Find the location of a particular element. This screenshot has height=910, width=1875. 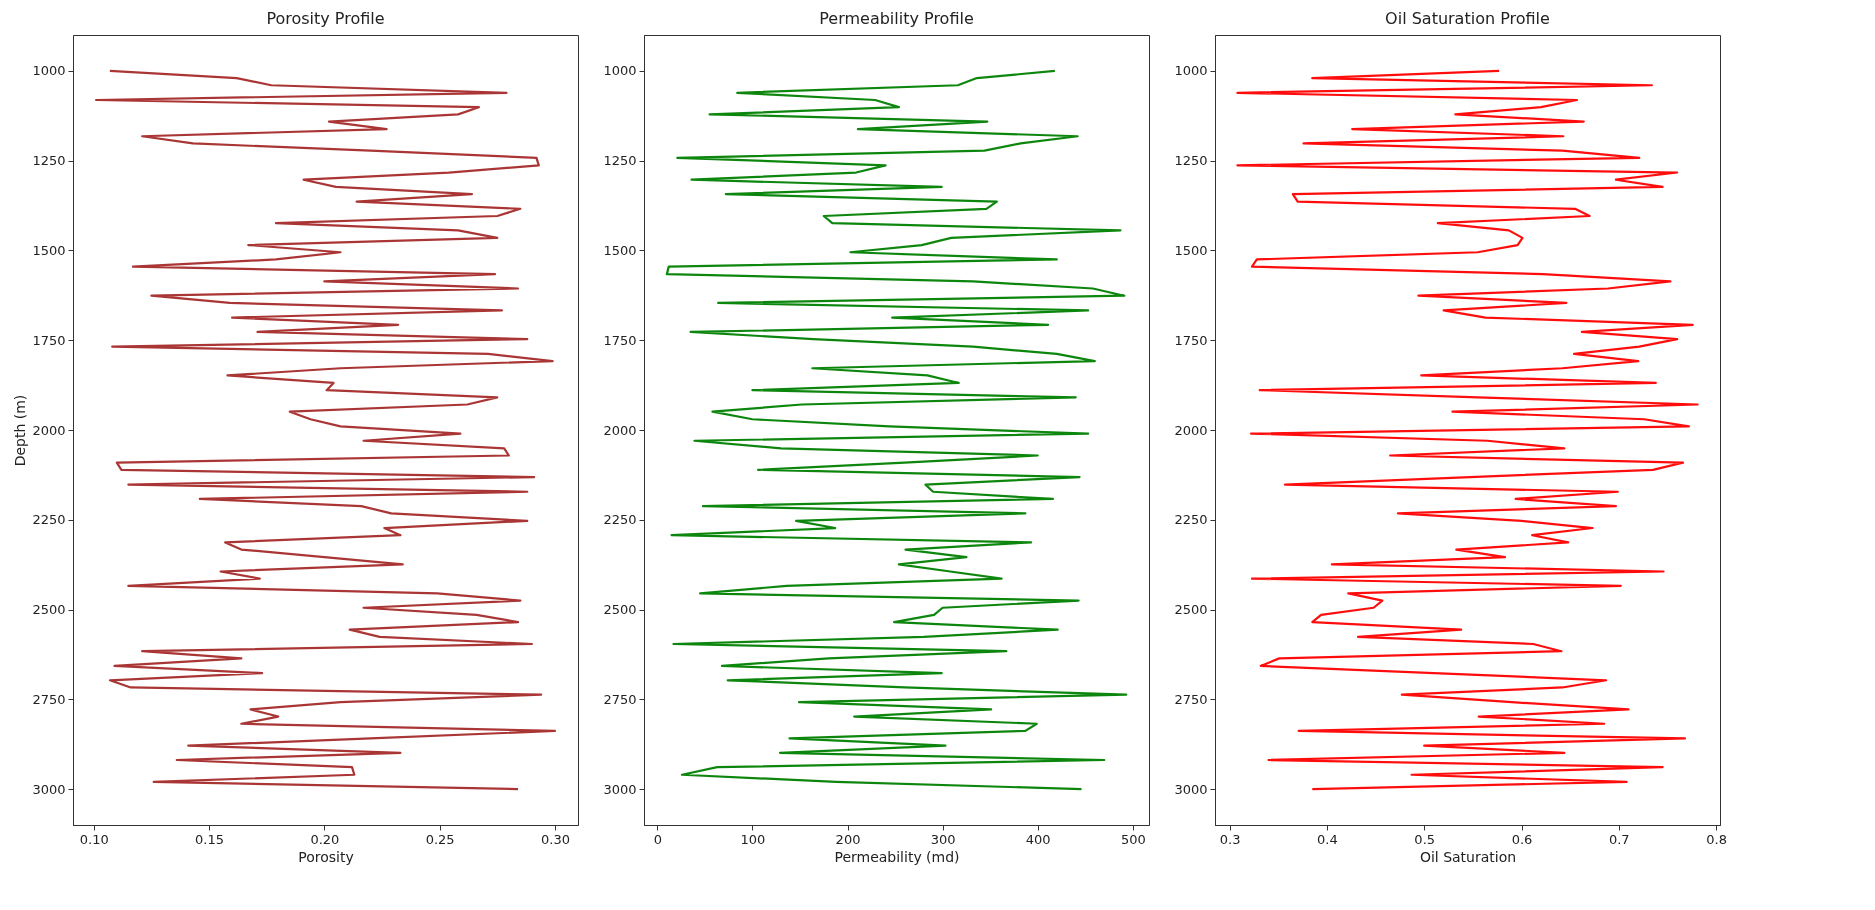

x-axis-title: Porosity is located at coordinates (326, 856).